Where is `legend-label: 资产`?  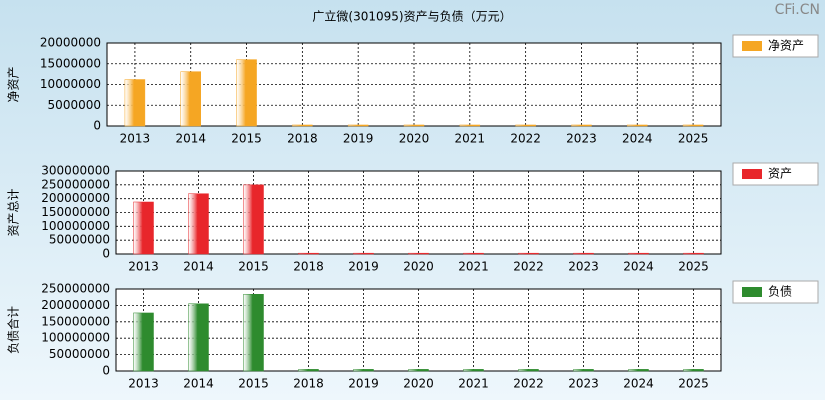
legend-label: 资产 is located at coordinates (780, 174).